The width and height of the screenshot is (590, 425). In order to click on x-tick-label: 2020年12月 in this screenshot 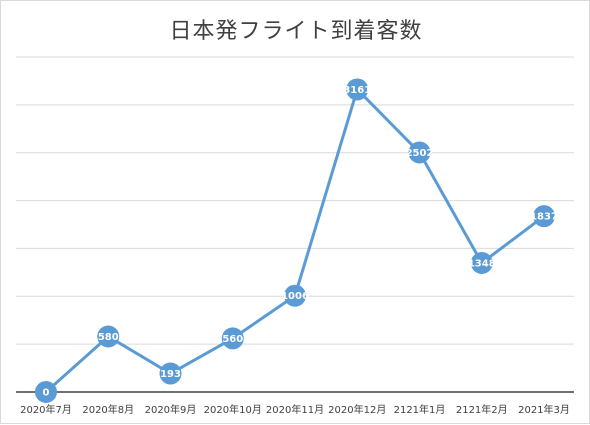, I will do `click(357, 409)`.